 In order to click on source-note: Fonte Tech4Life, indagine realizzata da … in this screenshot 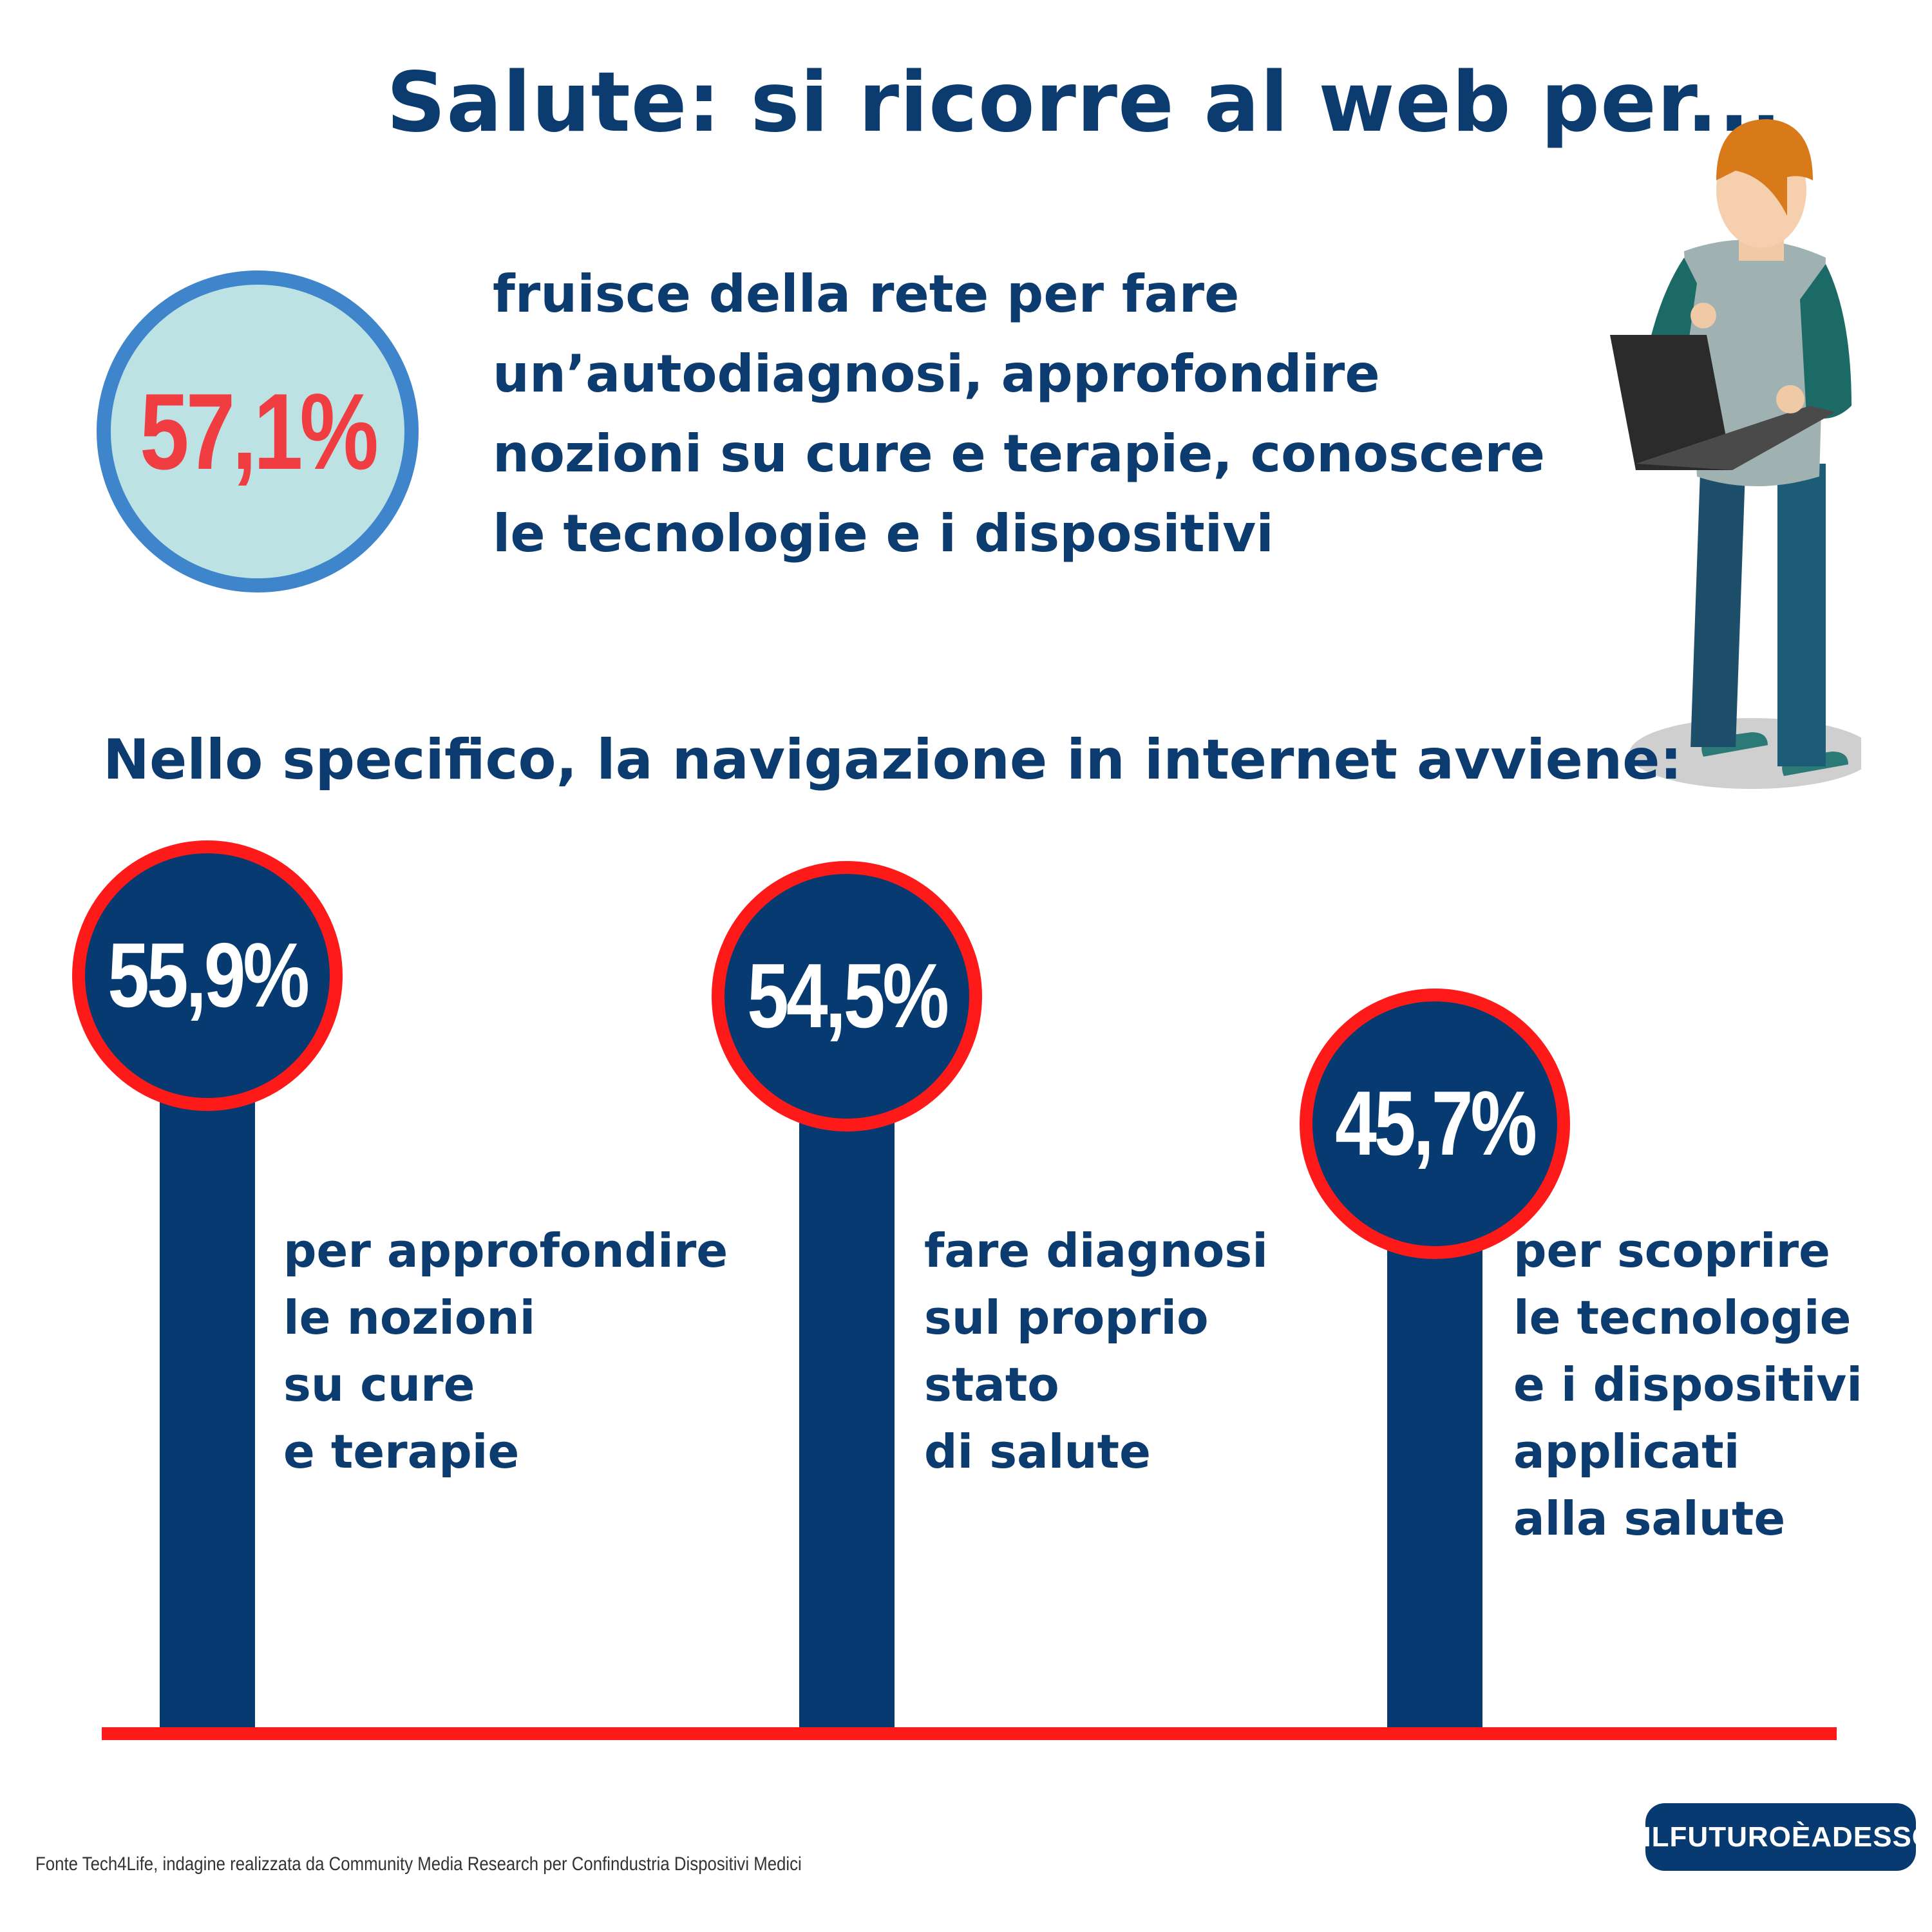, I will do `click(418, 1864)`.